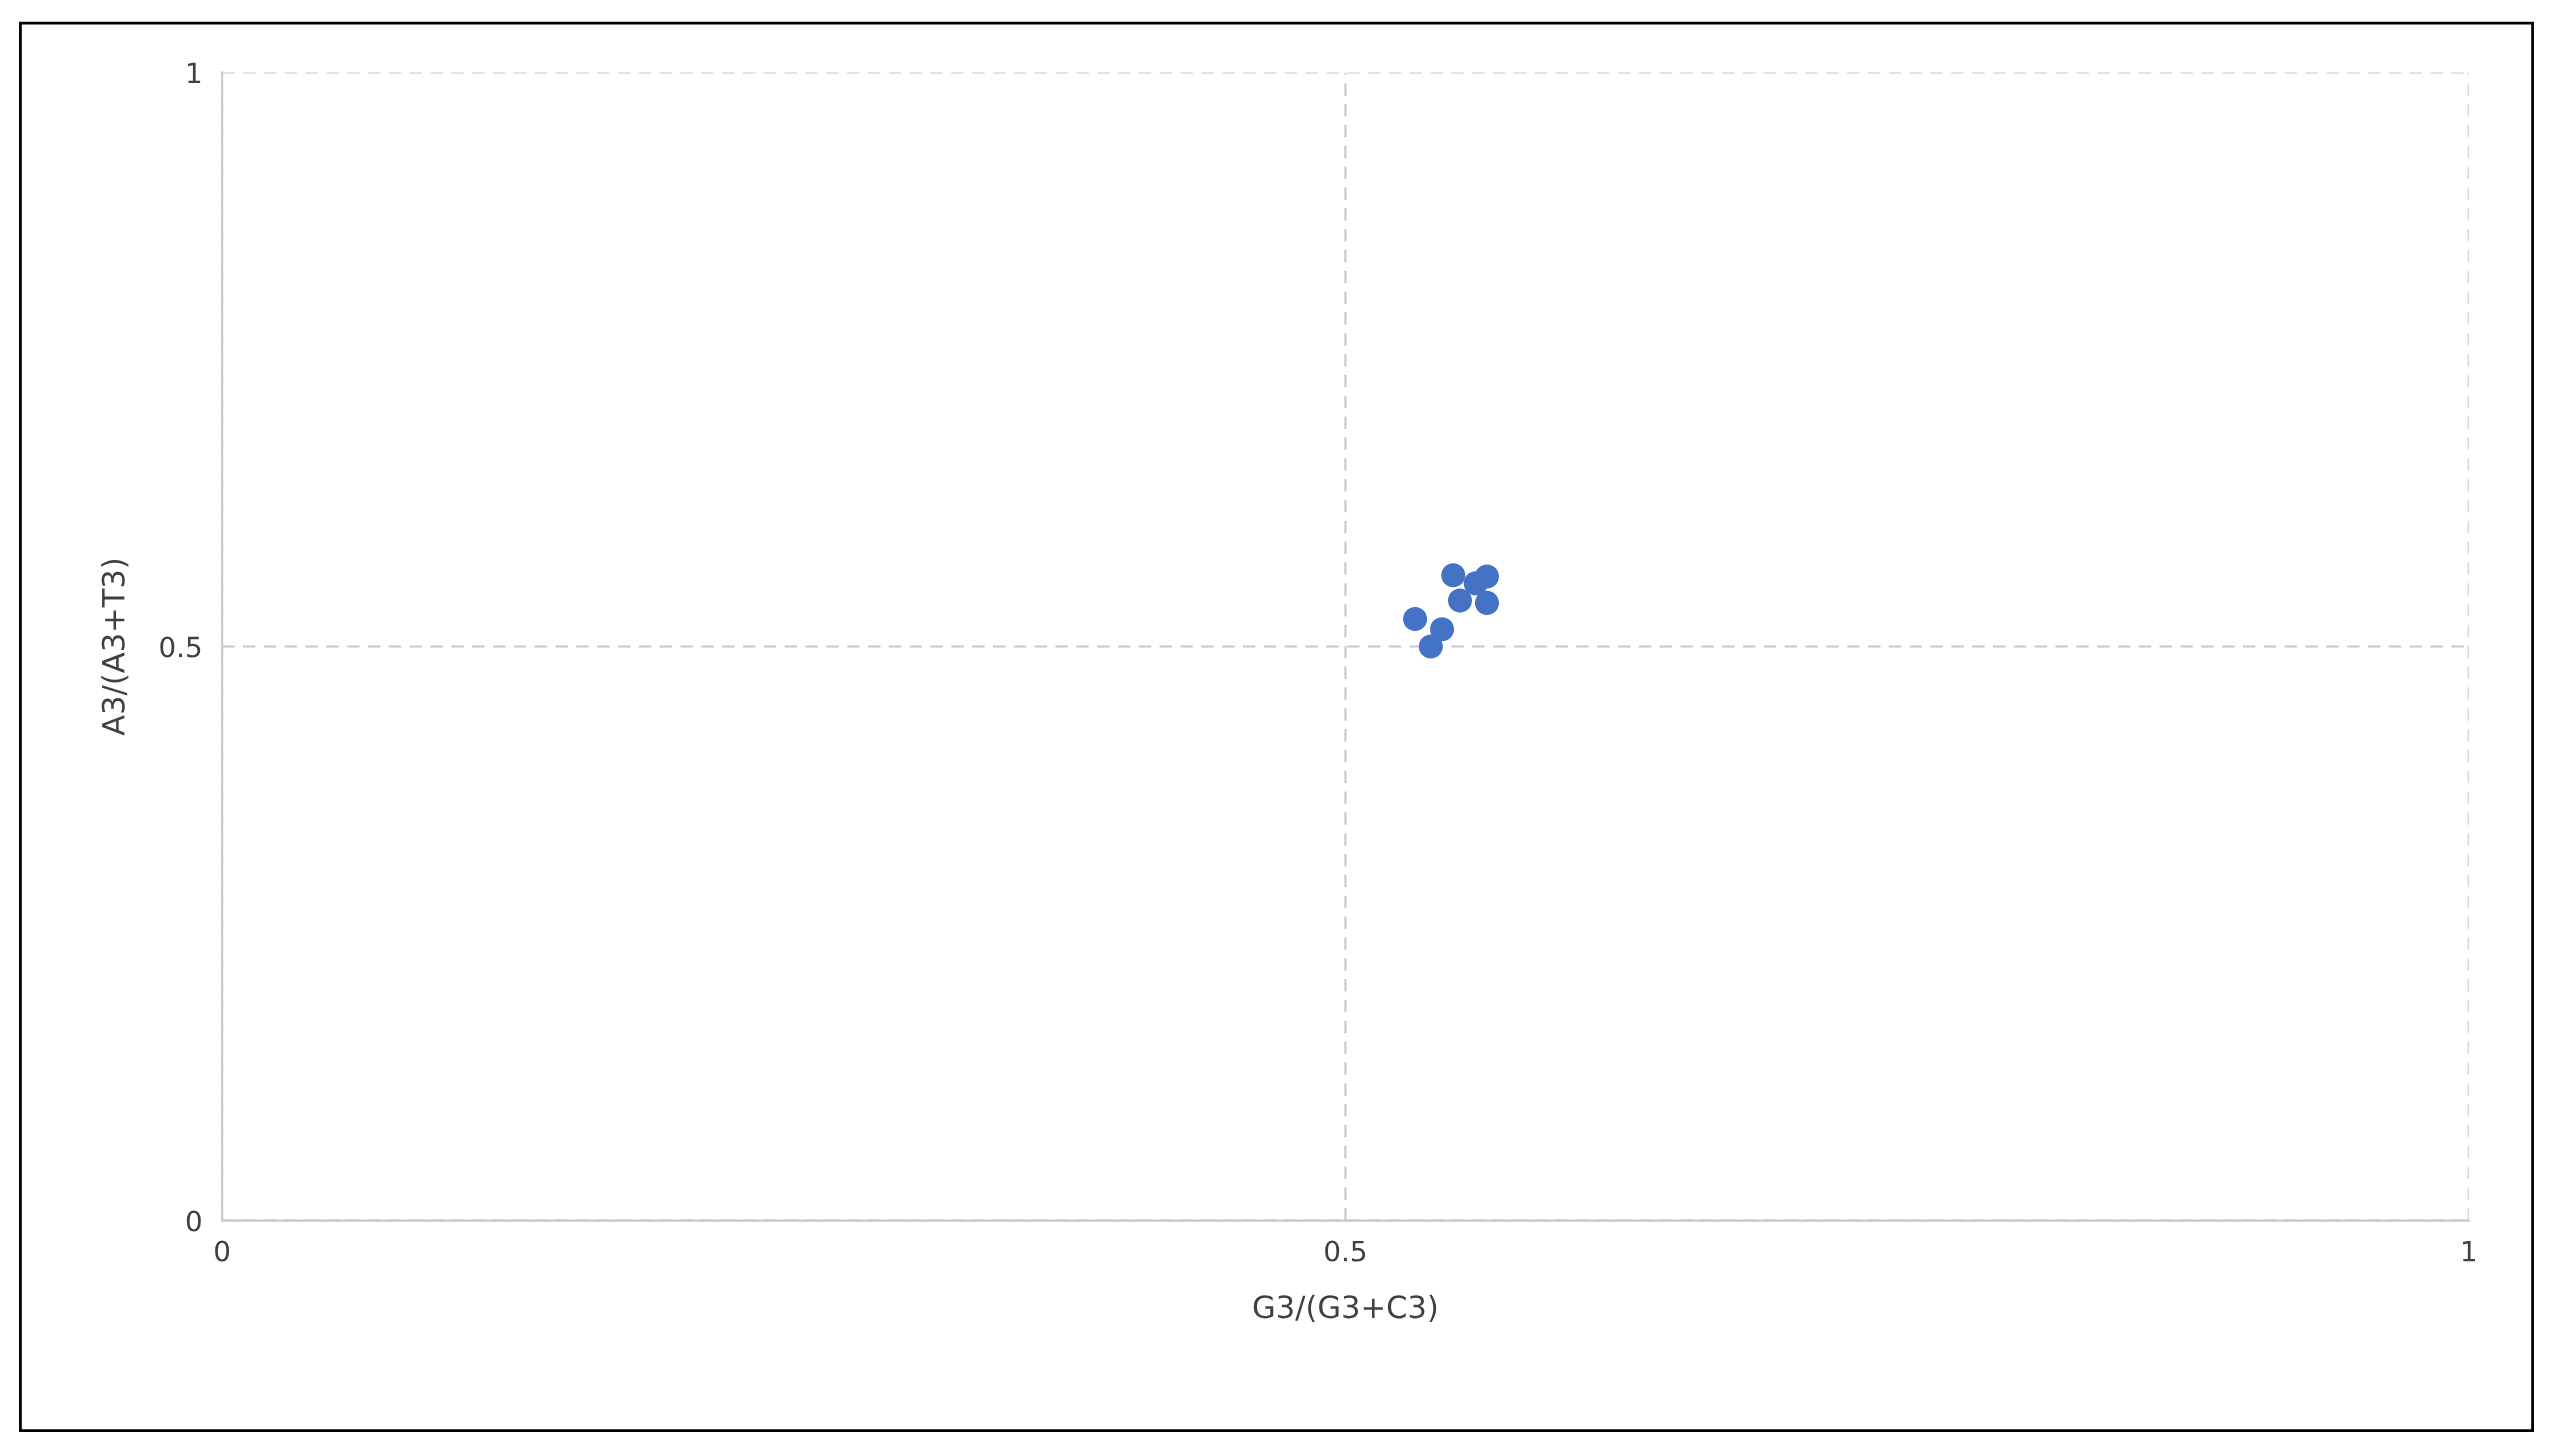 Image resolution: width=2553 pixels, height=1448 pixels. Describe the element at coordinates (1345, 1308) in the screenshot. I see `x-axis-title: G3/(G3+C3)` at that location.